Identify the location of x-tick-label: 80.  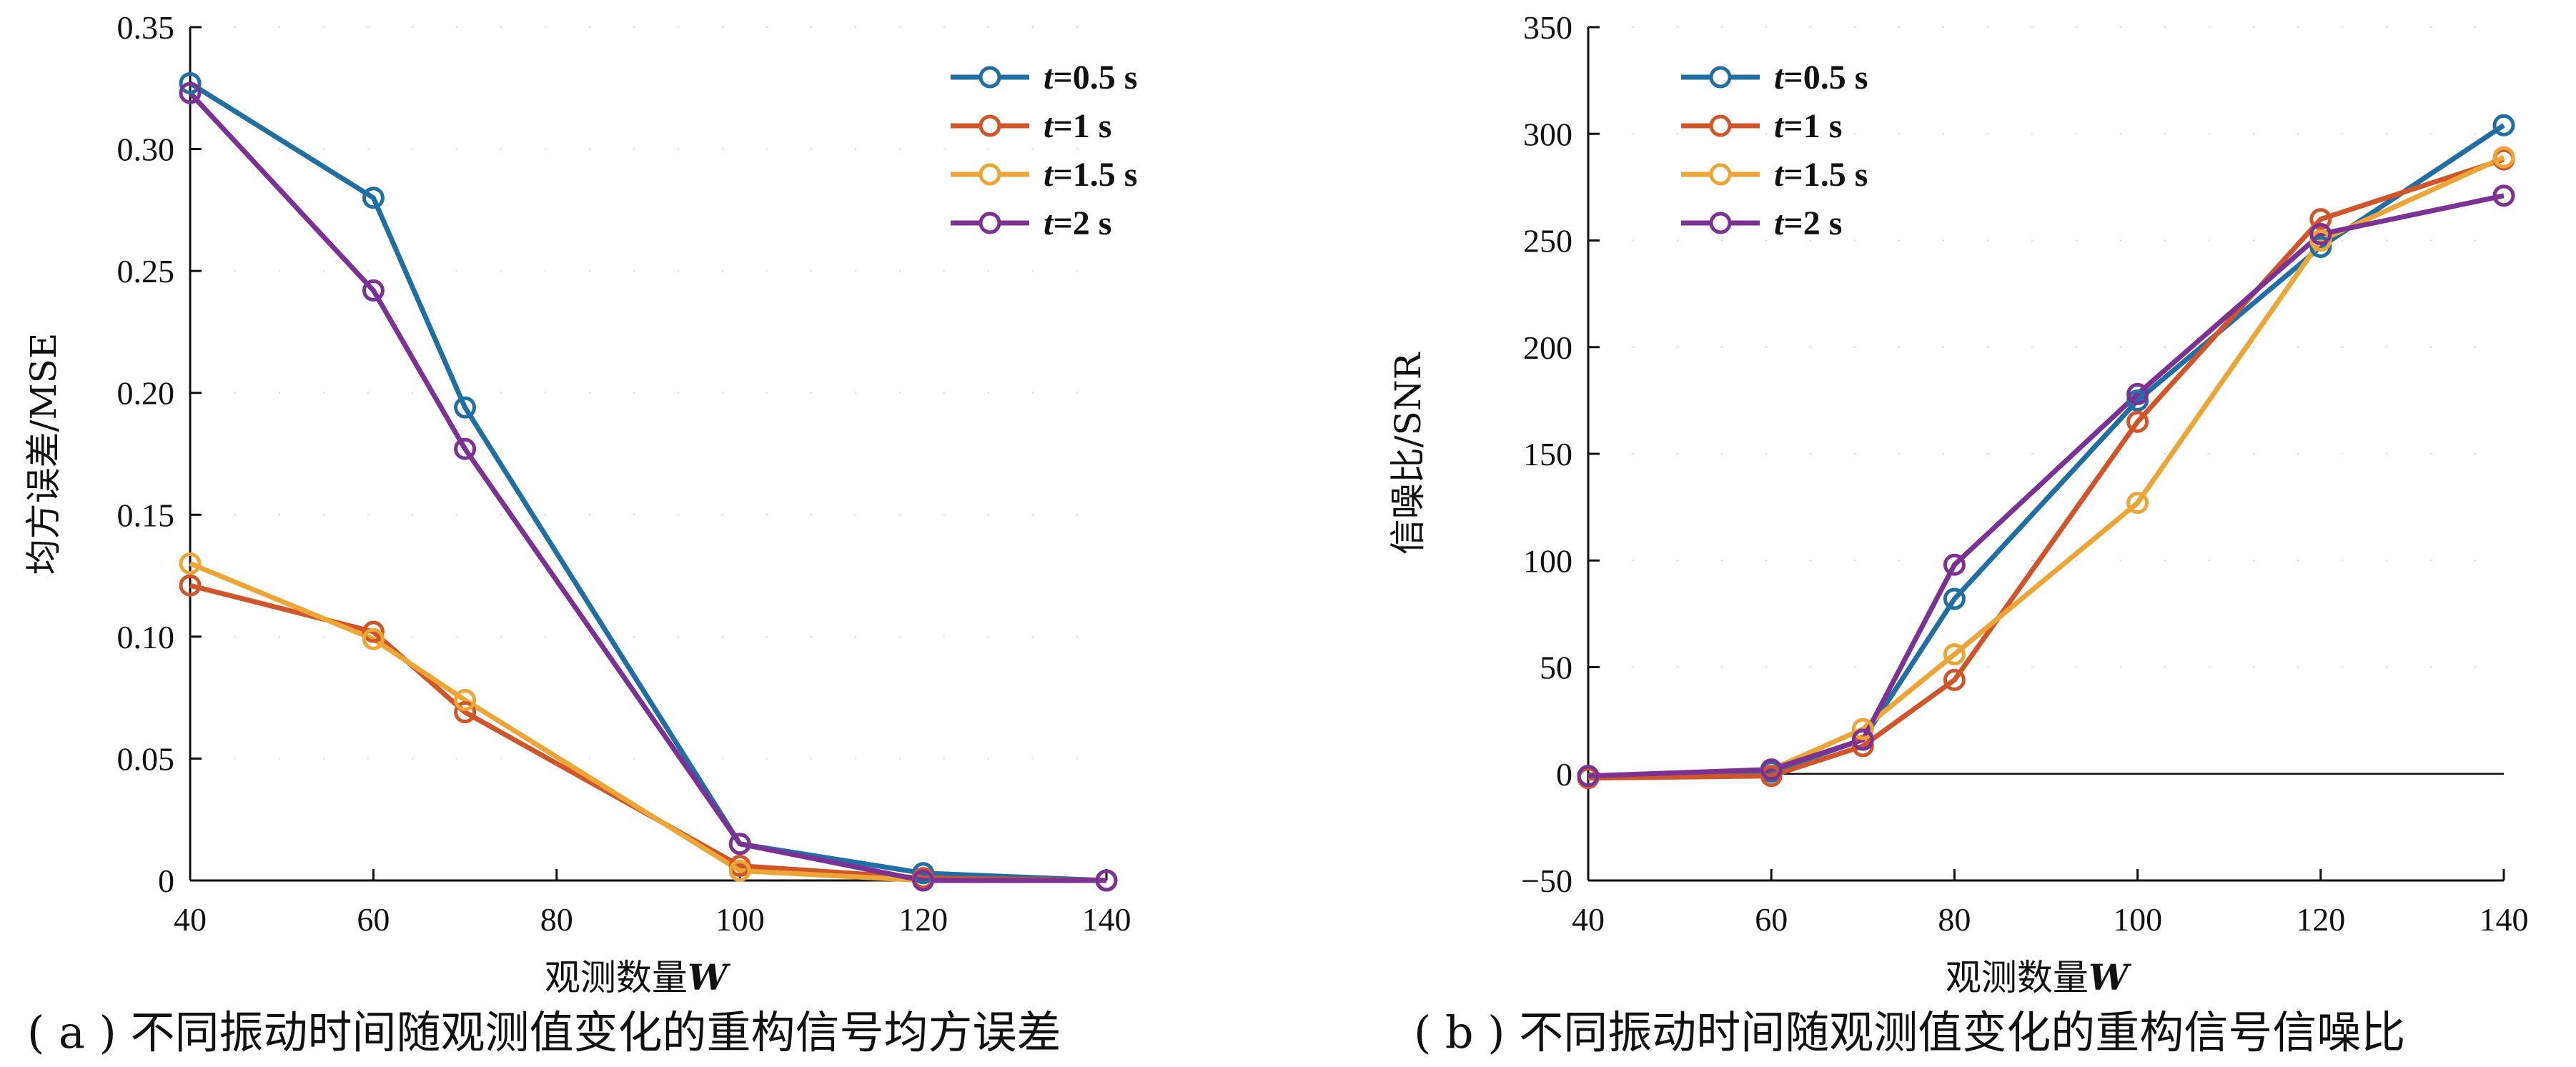
(557, 919).